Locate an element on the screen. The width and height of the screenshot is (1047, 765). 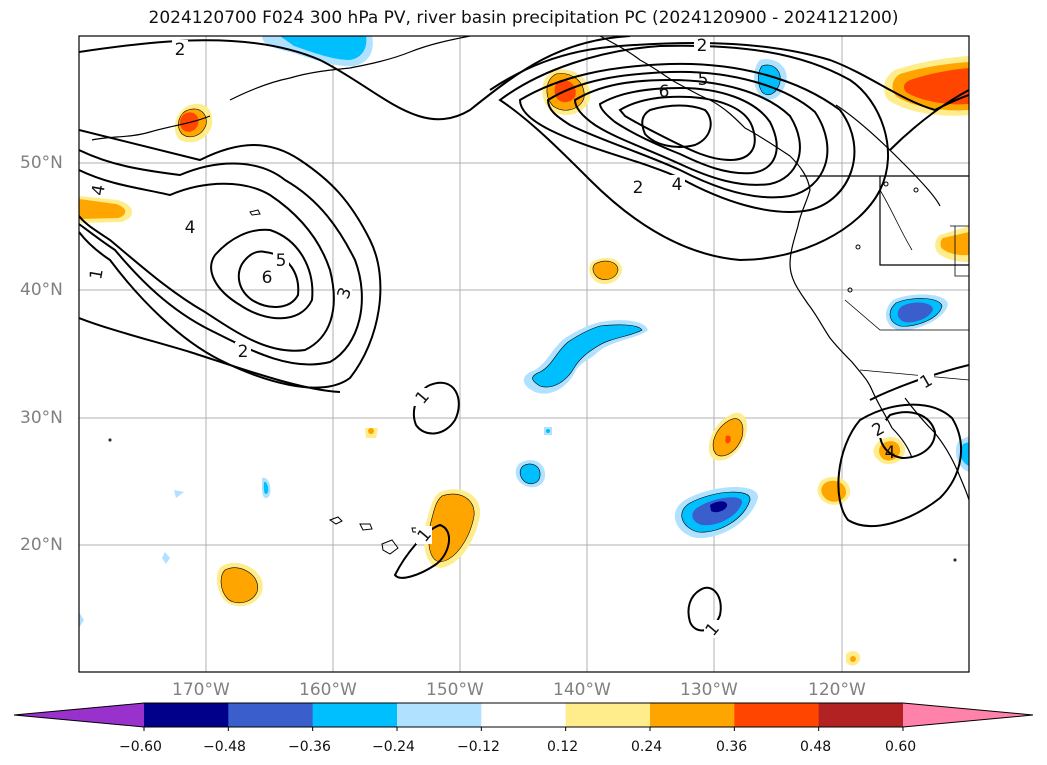
colorbar-label: 0.24 is located at coordinates (647, 747).